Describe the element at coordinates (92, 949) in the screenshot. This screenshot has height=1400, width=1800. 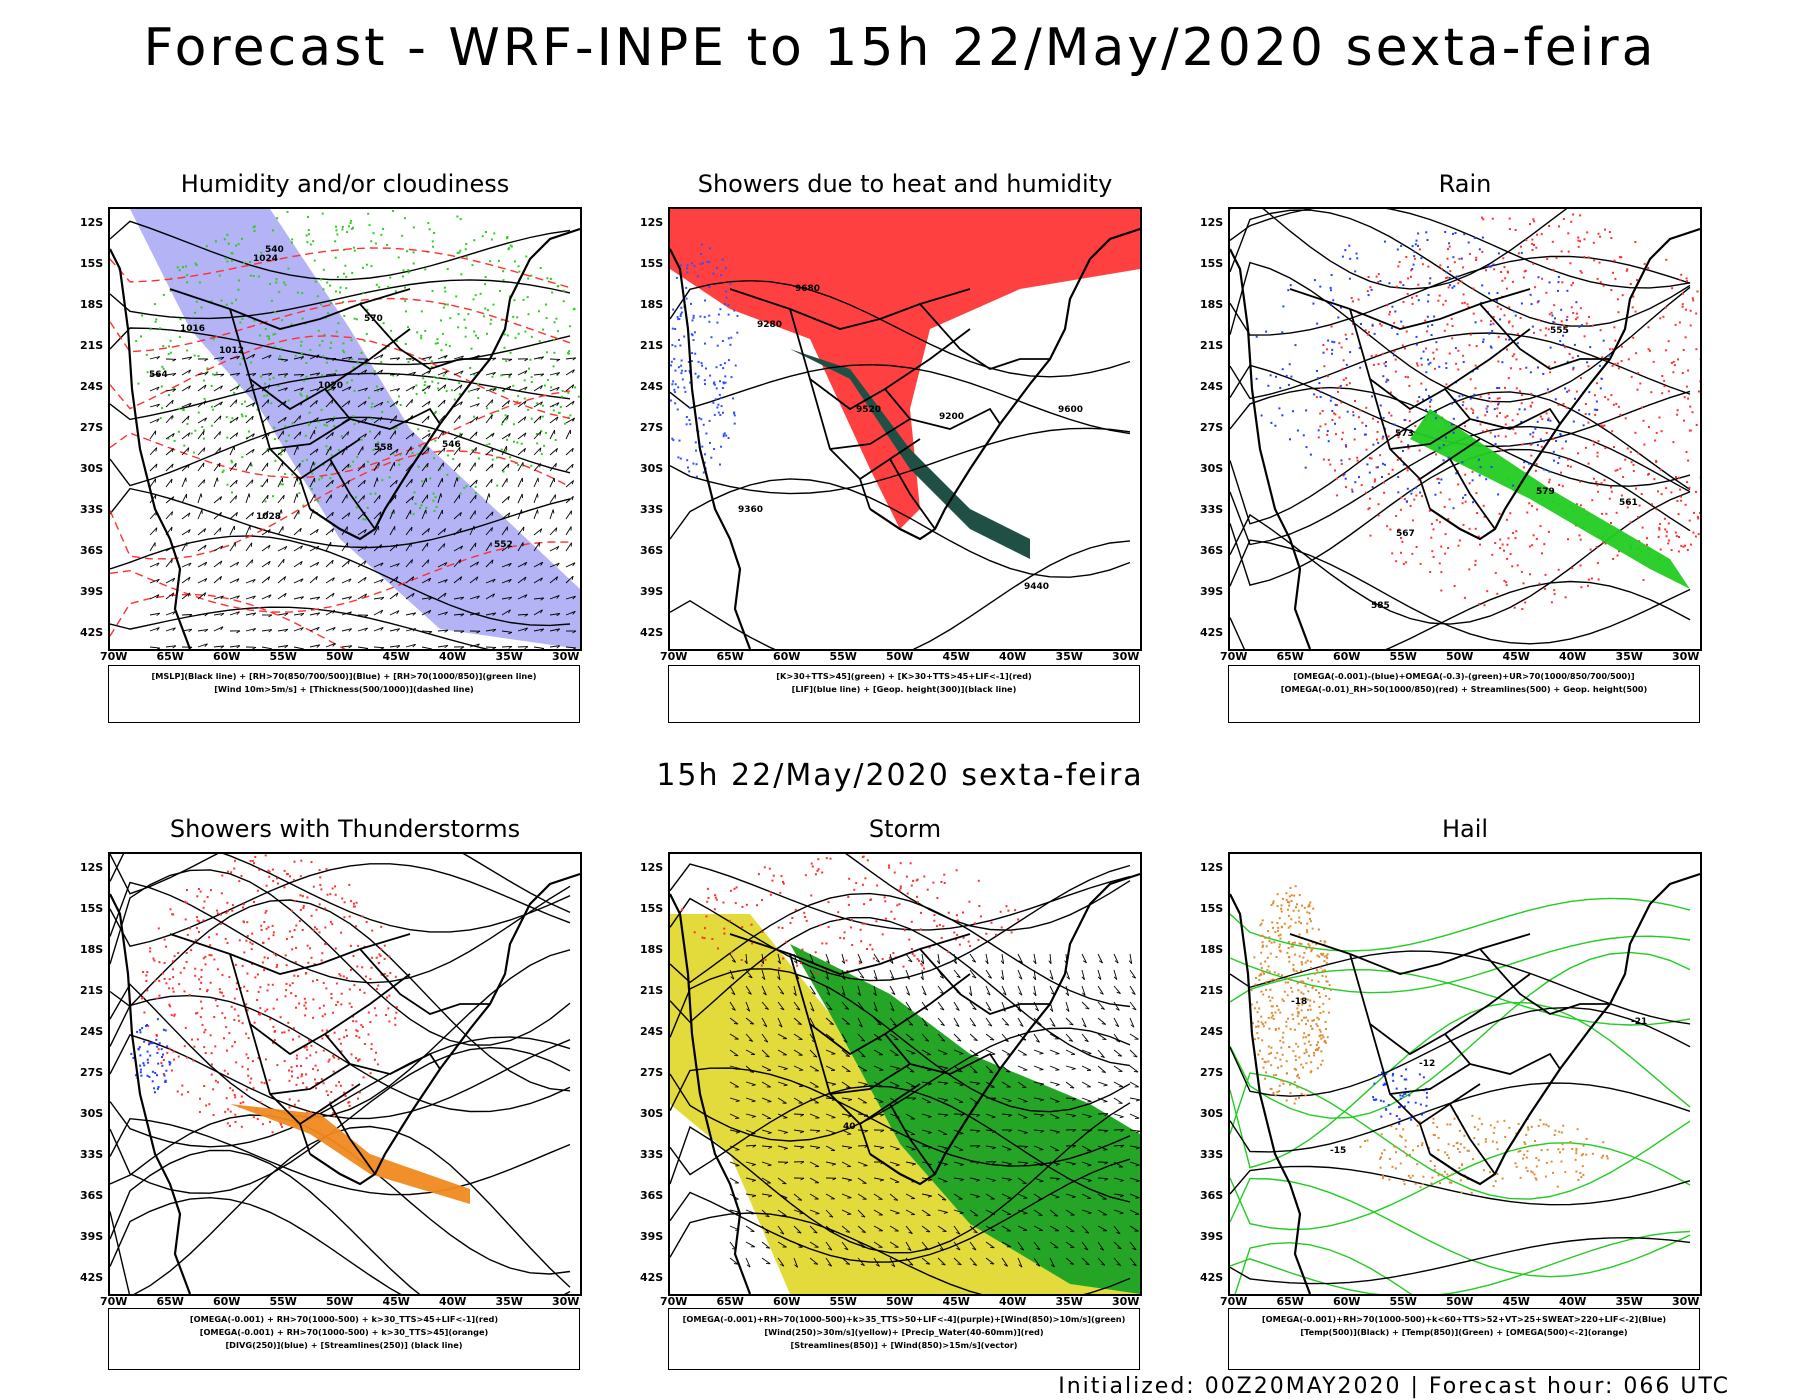
I see `latitude-label: 18S` at that location.